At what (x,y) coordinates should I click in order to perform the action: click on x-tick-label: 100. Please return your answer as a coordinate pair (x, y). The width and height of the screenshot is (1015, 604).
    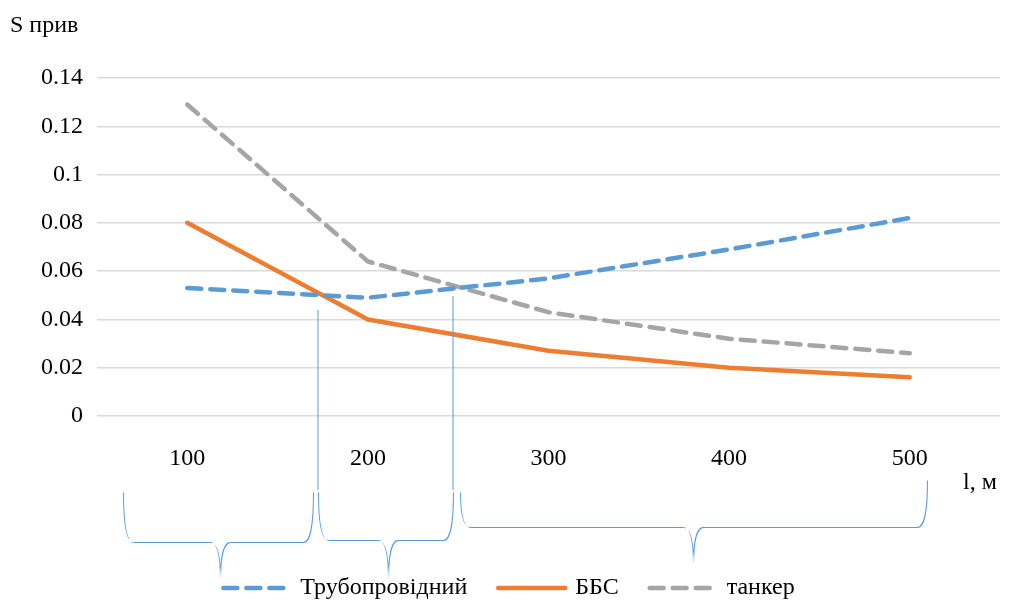
    Looking at the image, I should click on (187, 456).